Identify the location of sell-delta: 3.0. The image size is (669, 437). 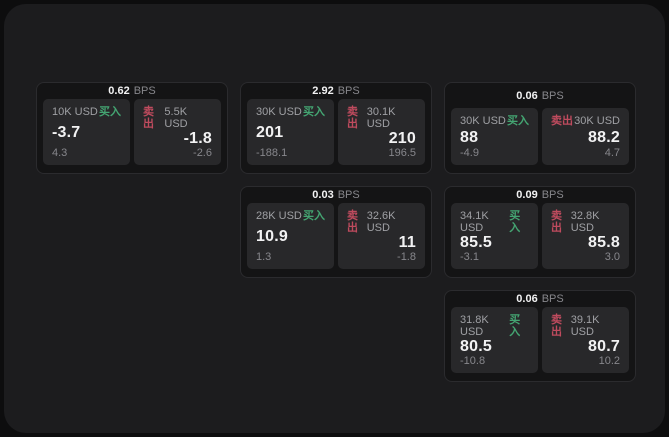
(612, 257).